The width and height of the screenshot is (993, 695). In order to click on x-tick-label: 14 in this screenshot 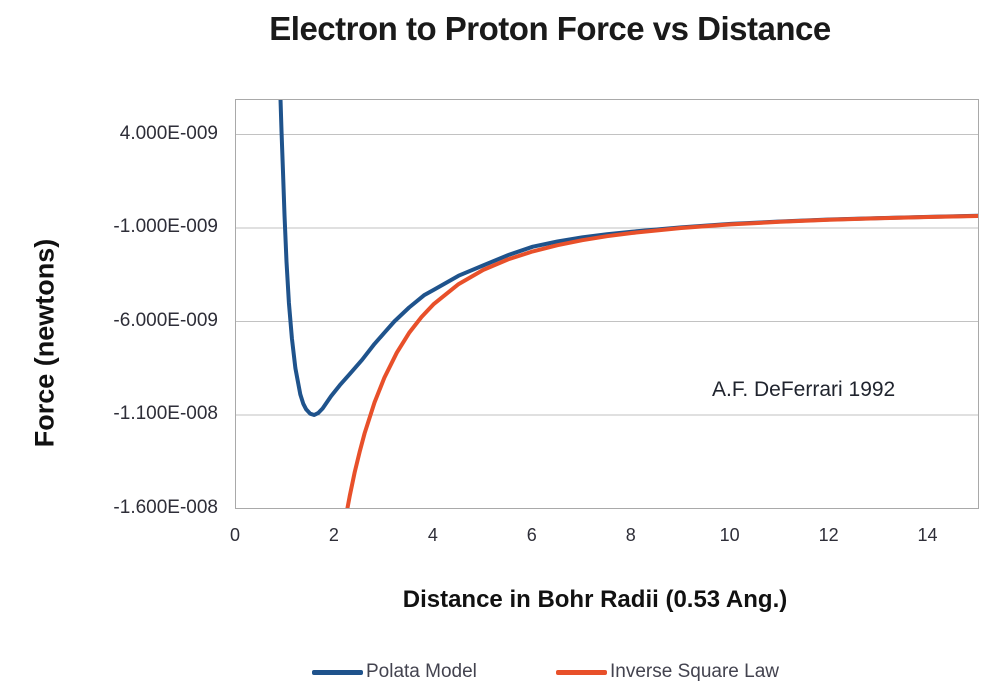, I will do `click(927, 535)`.